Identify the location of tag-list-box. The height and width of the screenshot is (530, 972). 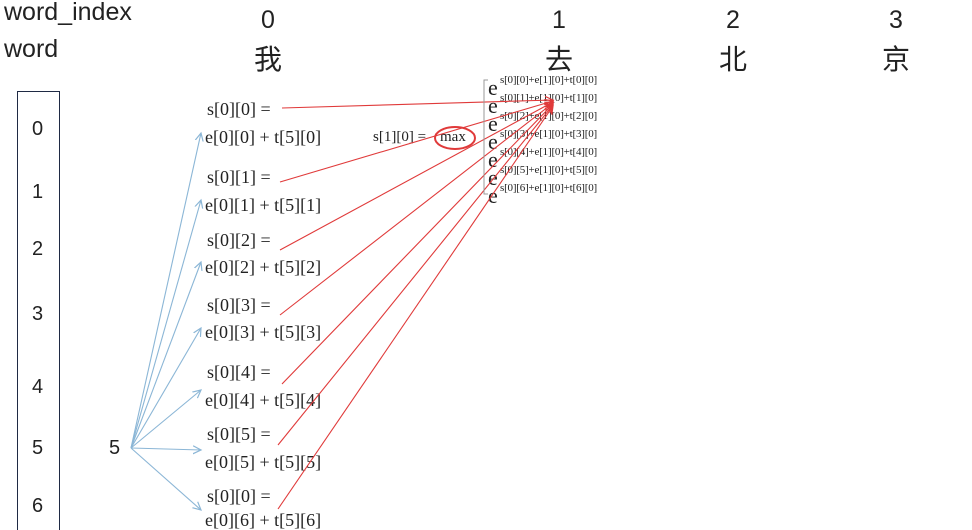
(38, 310).